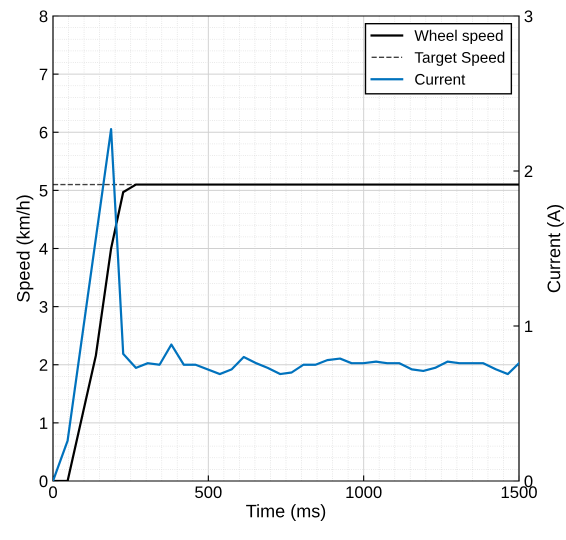  I want to click on y-tick-label: 2, so click(44, 365).